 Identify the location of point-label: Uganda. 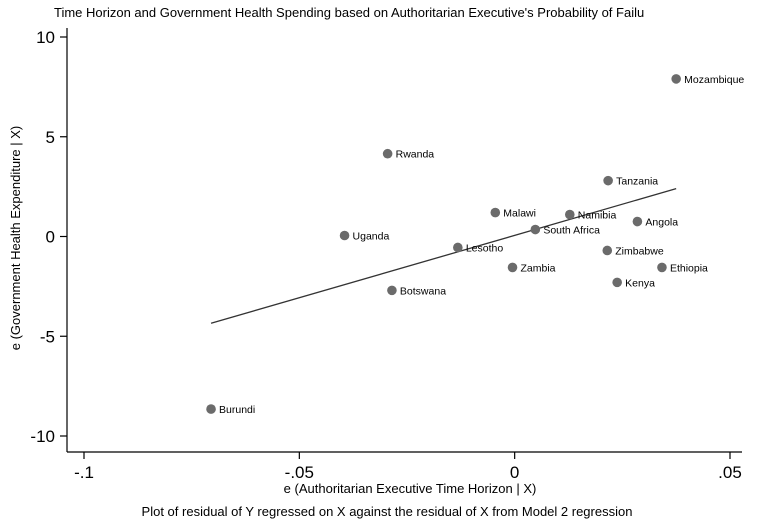
(371, 237).